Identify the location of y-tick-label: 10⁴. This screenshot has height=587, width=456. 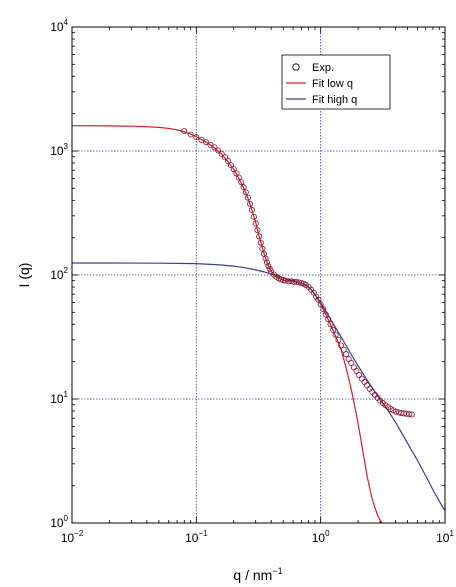
(59, 26).